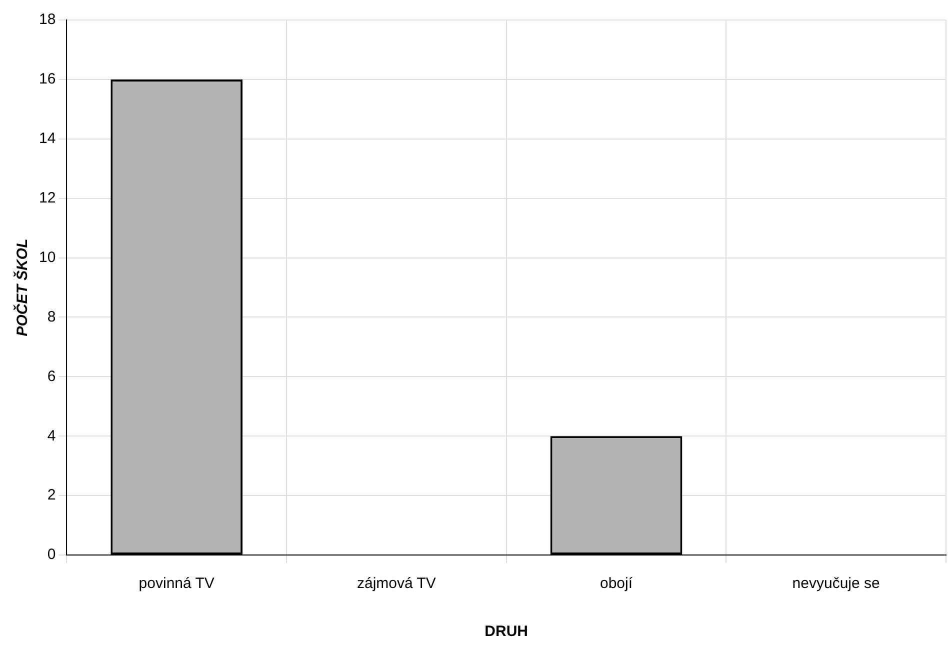 The image size is (948, 655). What do you see at coordinates (51, 435) in the screenshot?
I see `y-tick-label: 4` at bounding box center [51, 435].